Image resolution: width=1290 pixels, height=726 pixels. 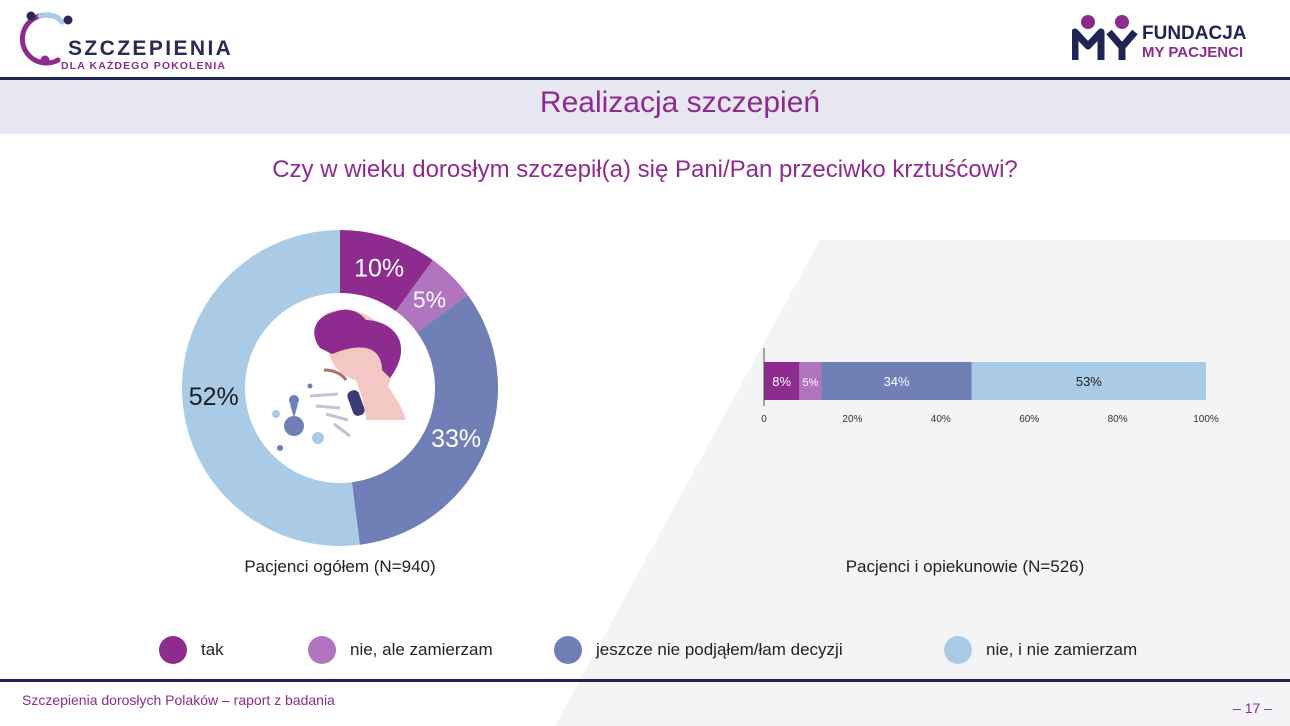 What do you see at coordinates (144, 66) in the screenshot?
I see `logo-left-tagline: DLA KAŻDEGO POKOLENIA` at bounding box center [144, 66].